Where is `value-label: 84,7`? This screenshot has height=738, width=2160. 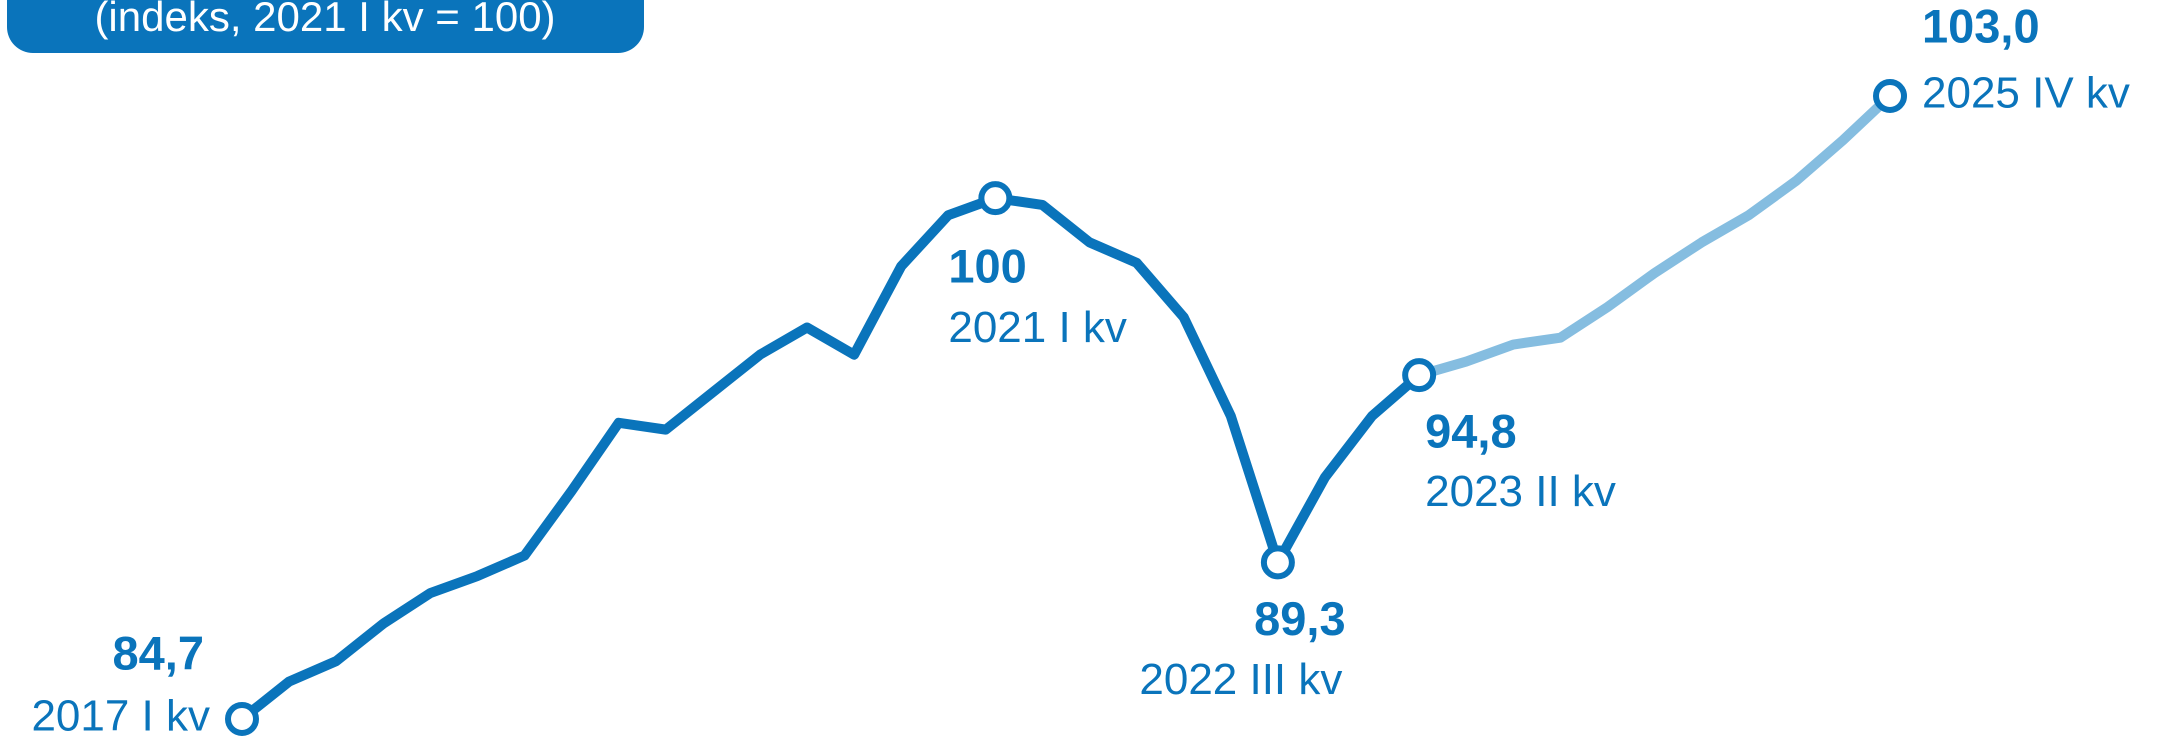
value-label: 84,7 is located at coordinates (158, 652).